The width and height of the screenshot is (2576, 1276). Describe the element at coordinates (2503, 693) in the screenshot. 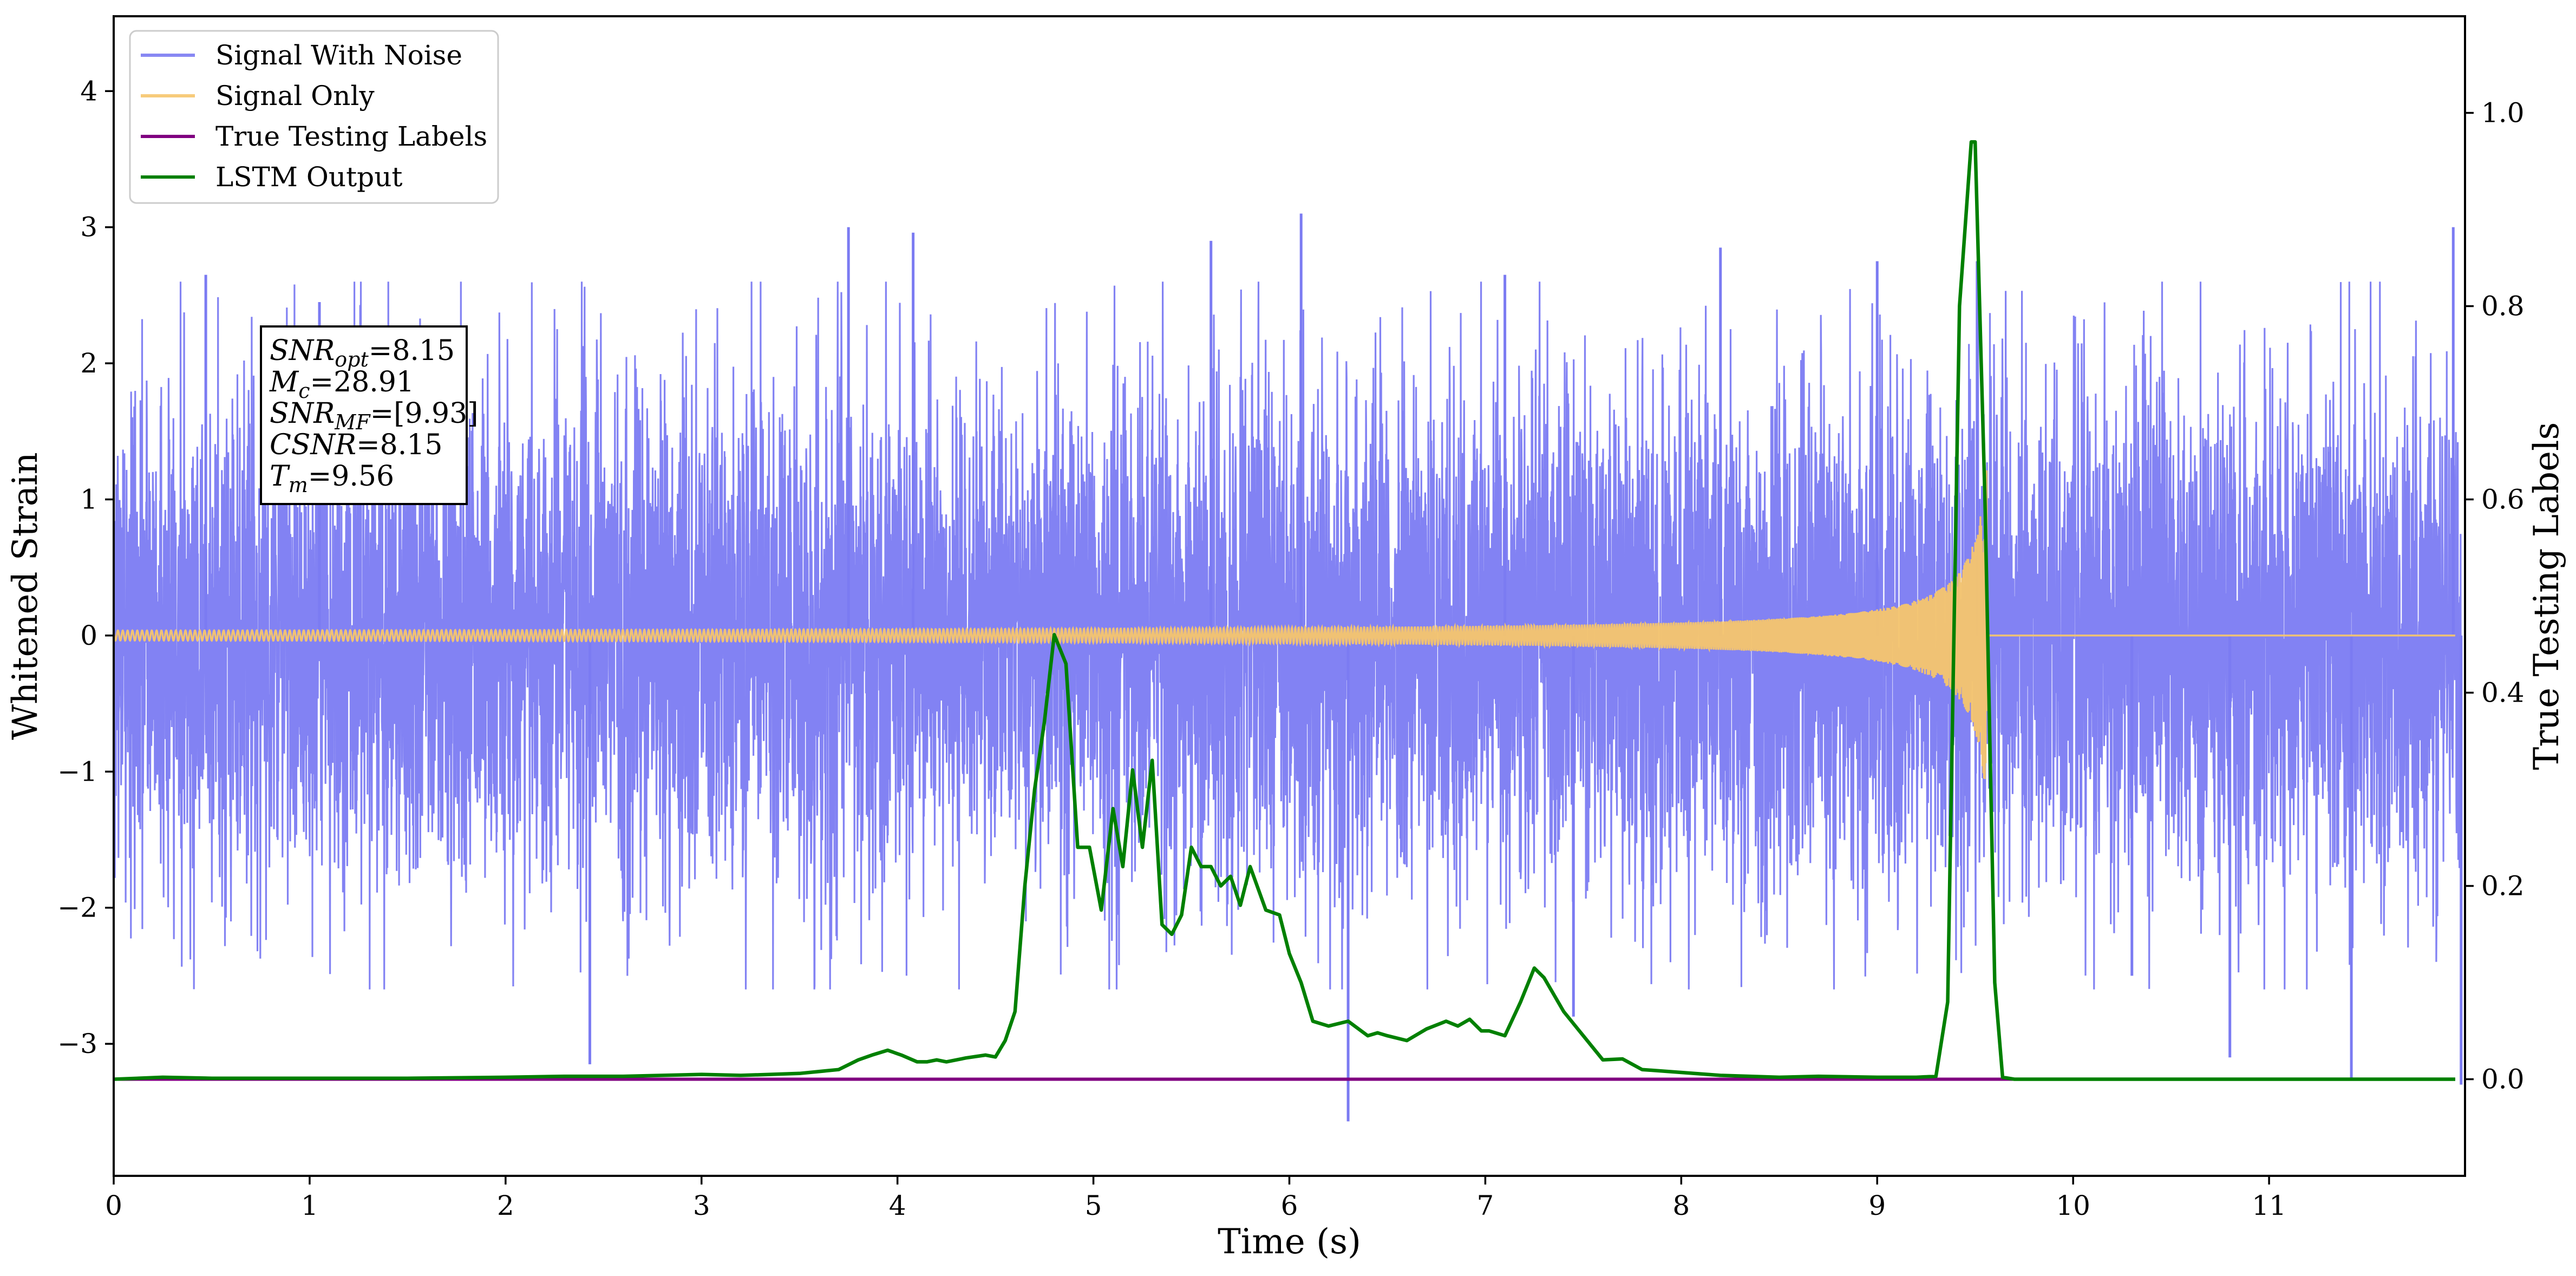

I see `y2-tick-label-2: 0.4` at that location.